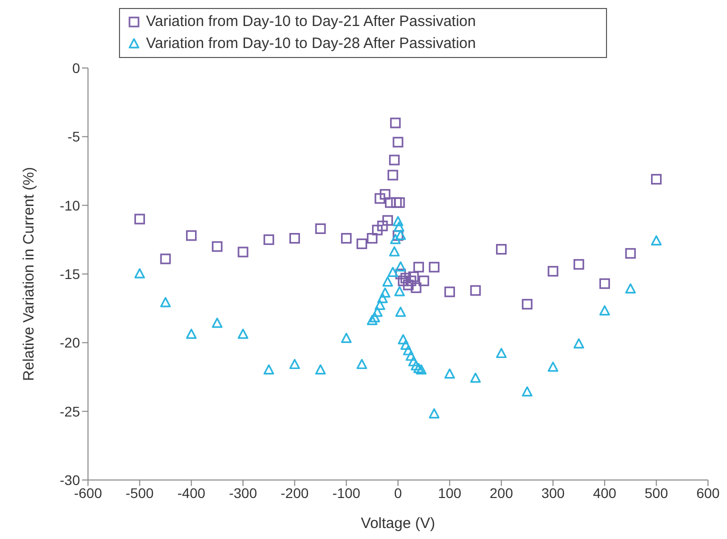  Describe the element at coordinates (243, 492) in the screenshot. I see `x-tick-label: -300` at that location.